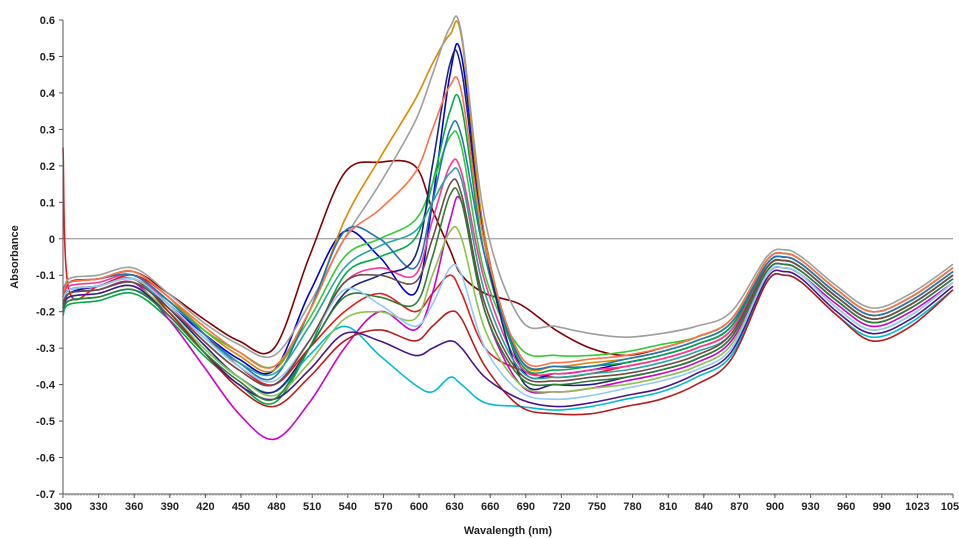  I want to click on x-tick-label: 690, so click(526, 507).